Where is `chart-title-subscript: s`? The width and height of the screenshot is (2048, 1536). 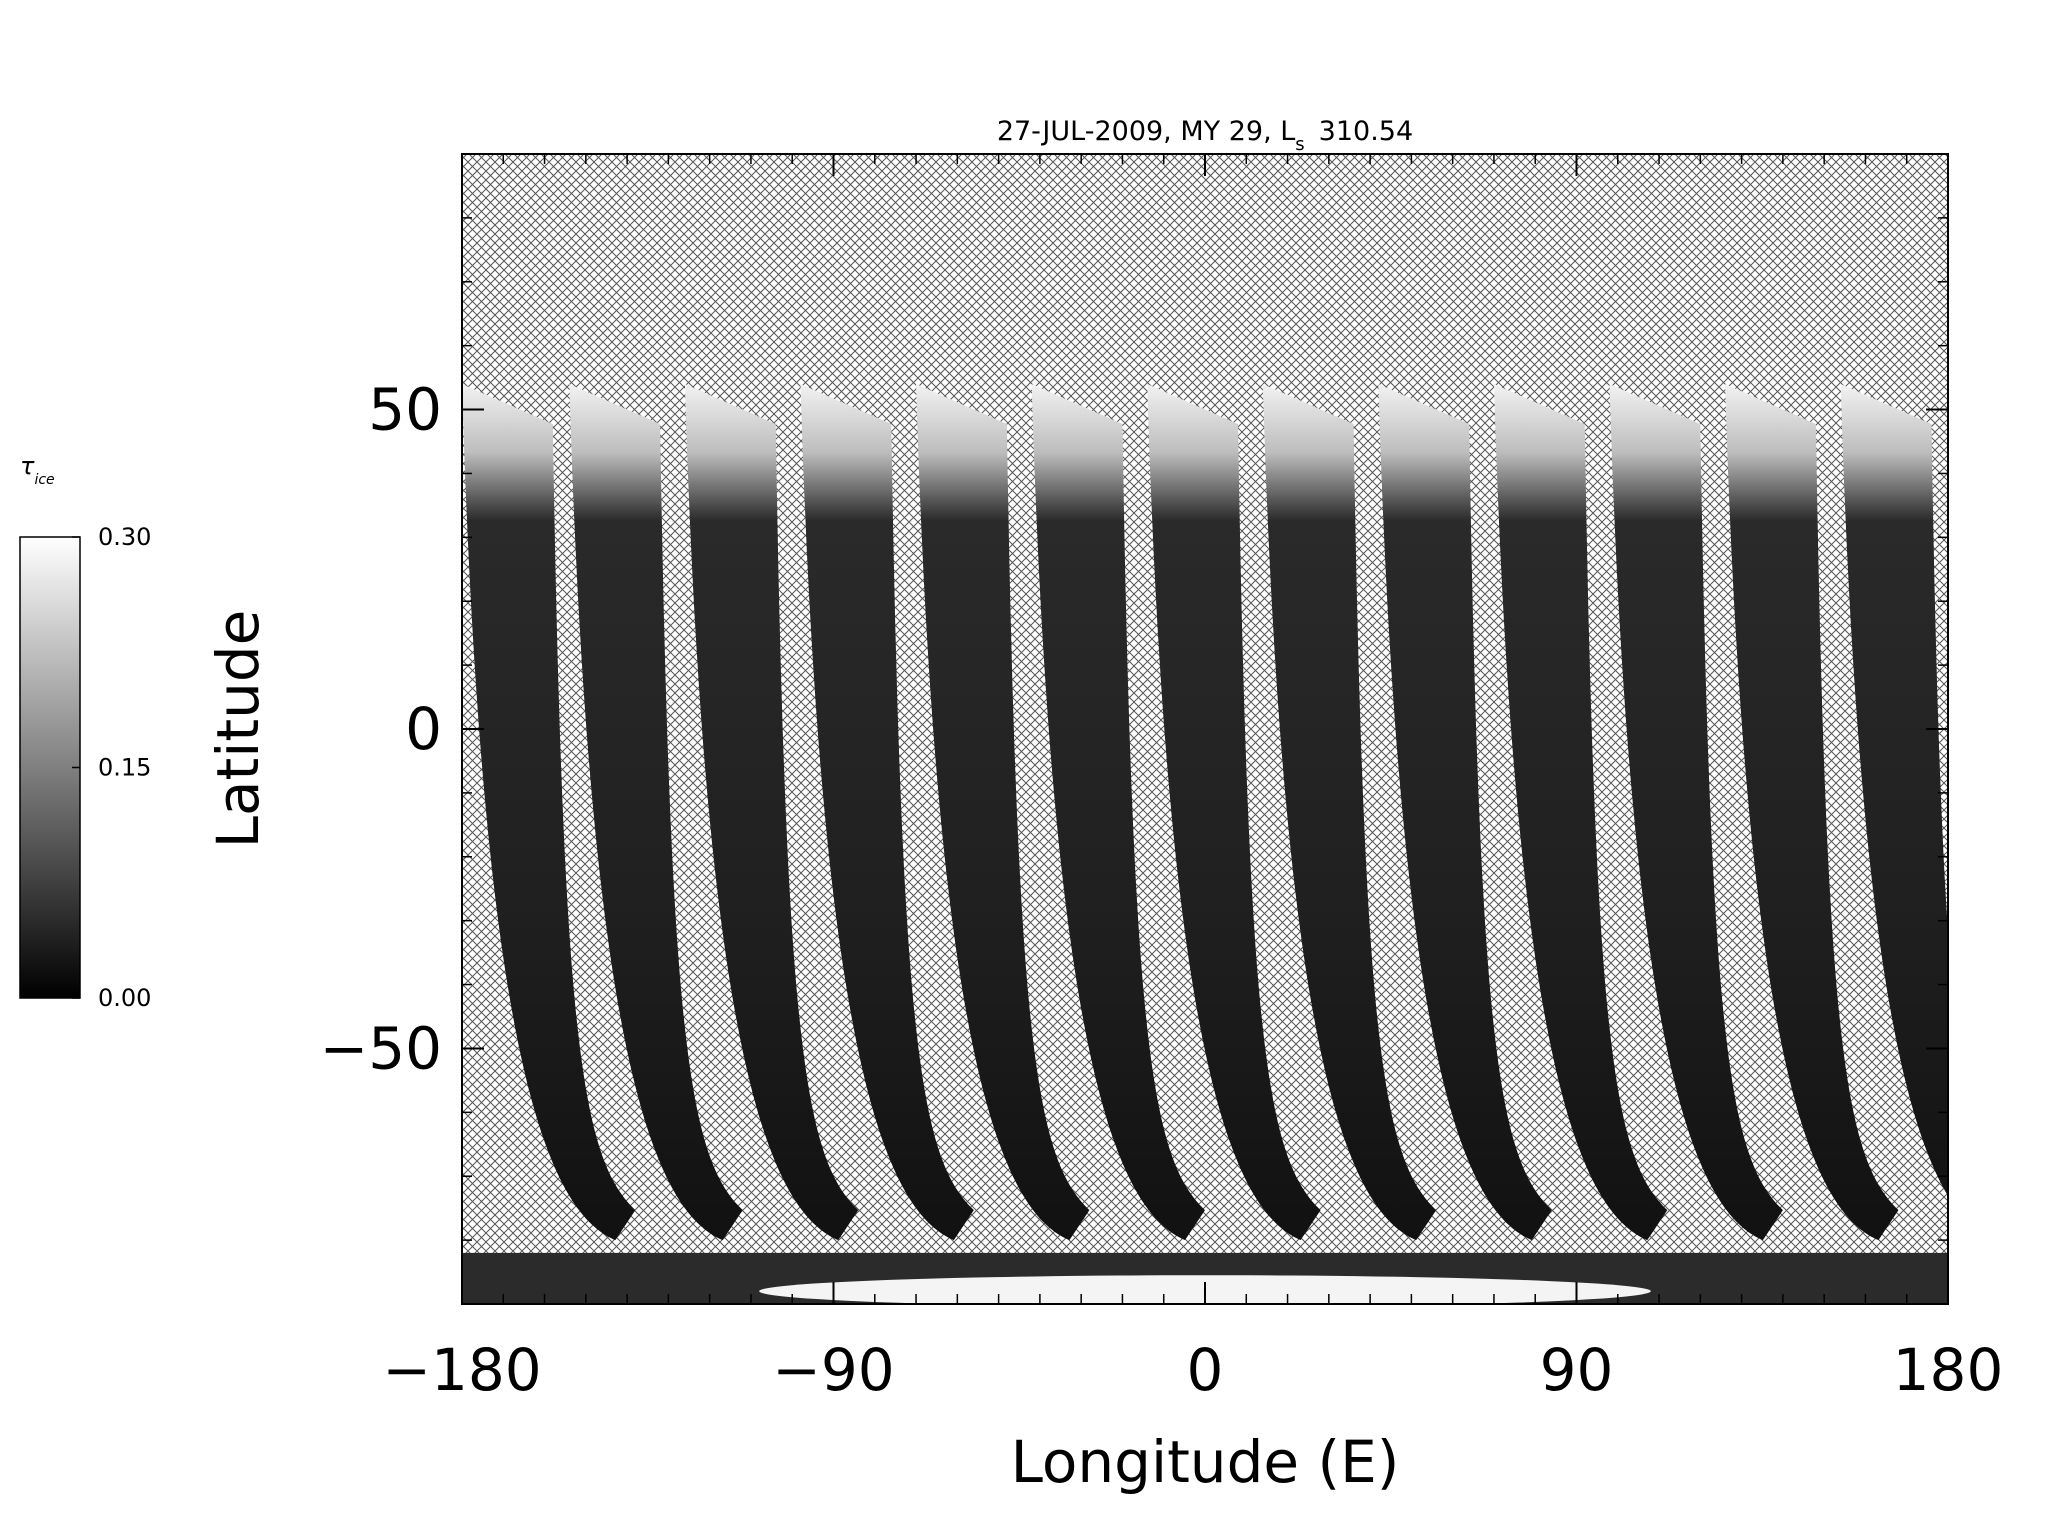
chart-title-subscript: s is located at coordinates (1299, 144).